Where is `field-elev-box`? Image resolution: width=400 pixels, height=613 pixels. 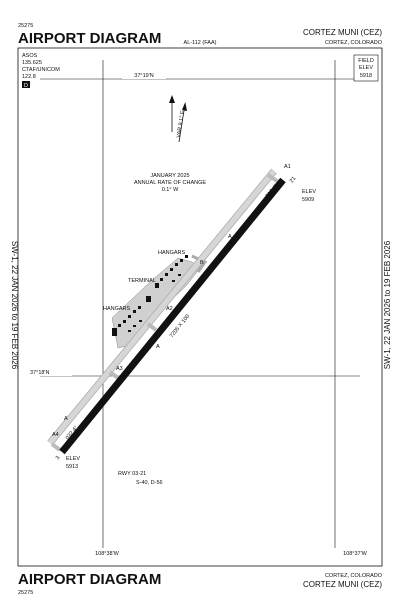 field-elev-box is located at coordinates (366, 68).